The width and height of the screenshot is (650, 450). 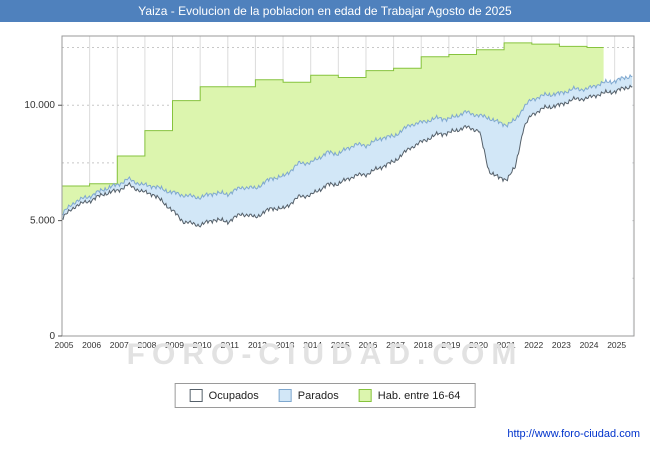 What do you see at coordinates (450, 345) in the screenshot?
I see `x-tick-label: 2019` at bounding box center [450, 345].